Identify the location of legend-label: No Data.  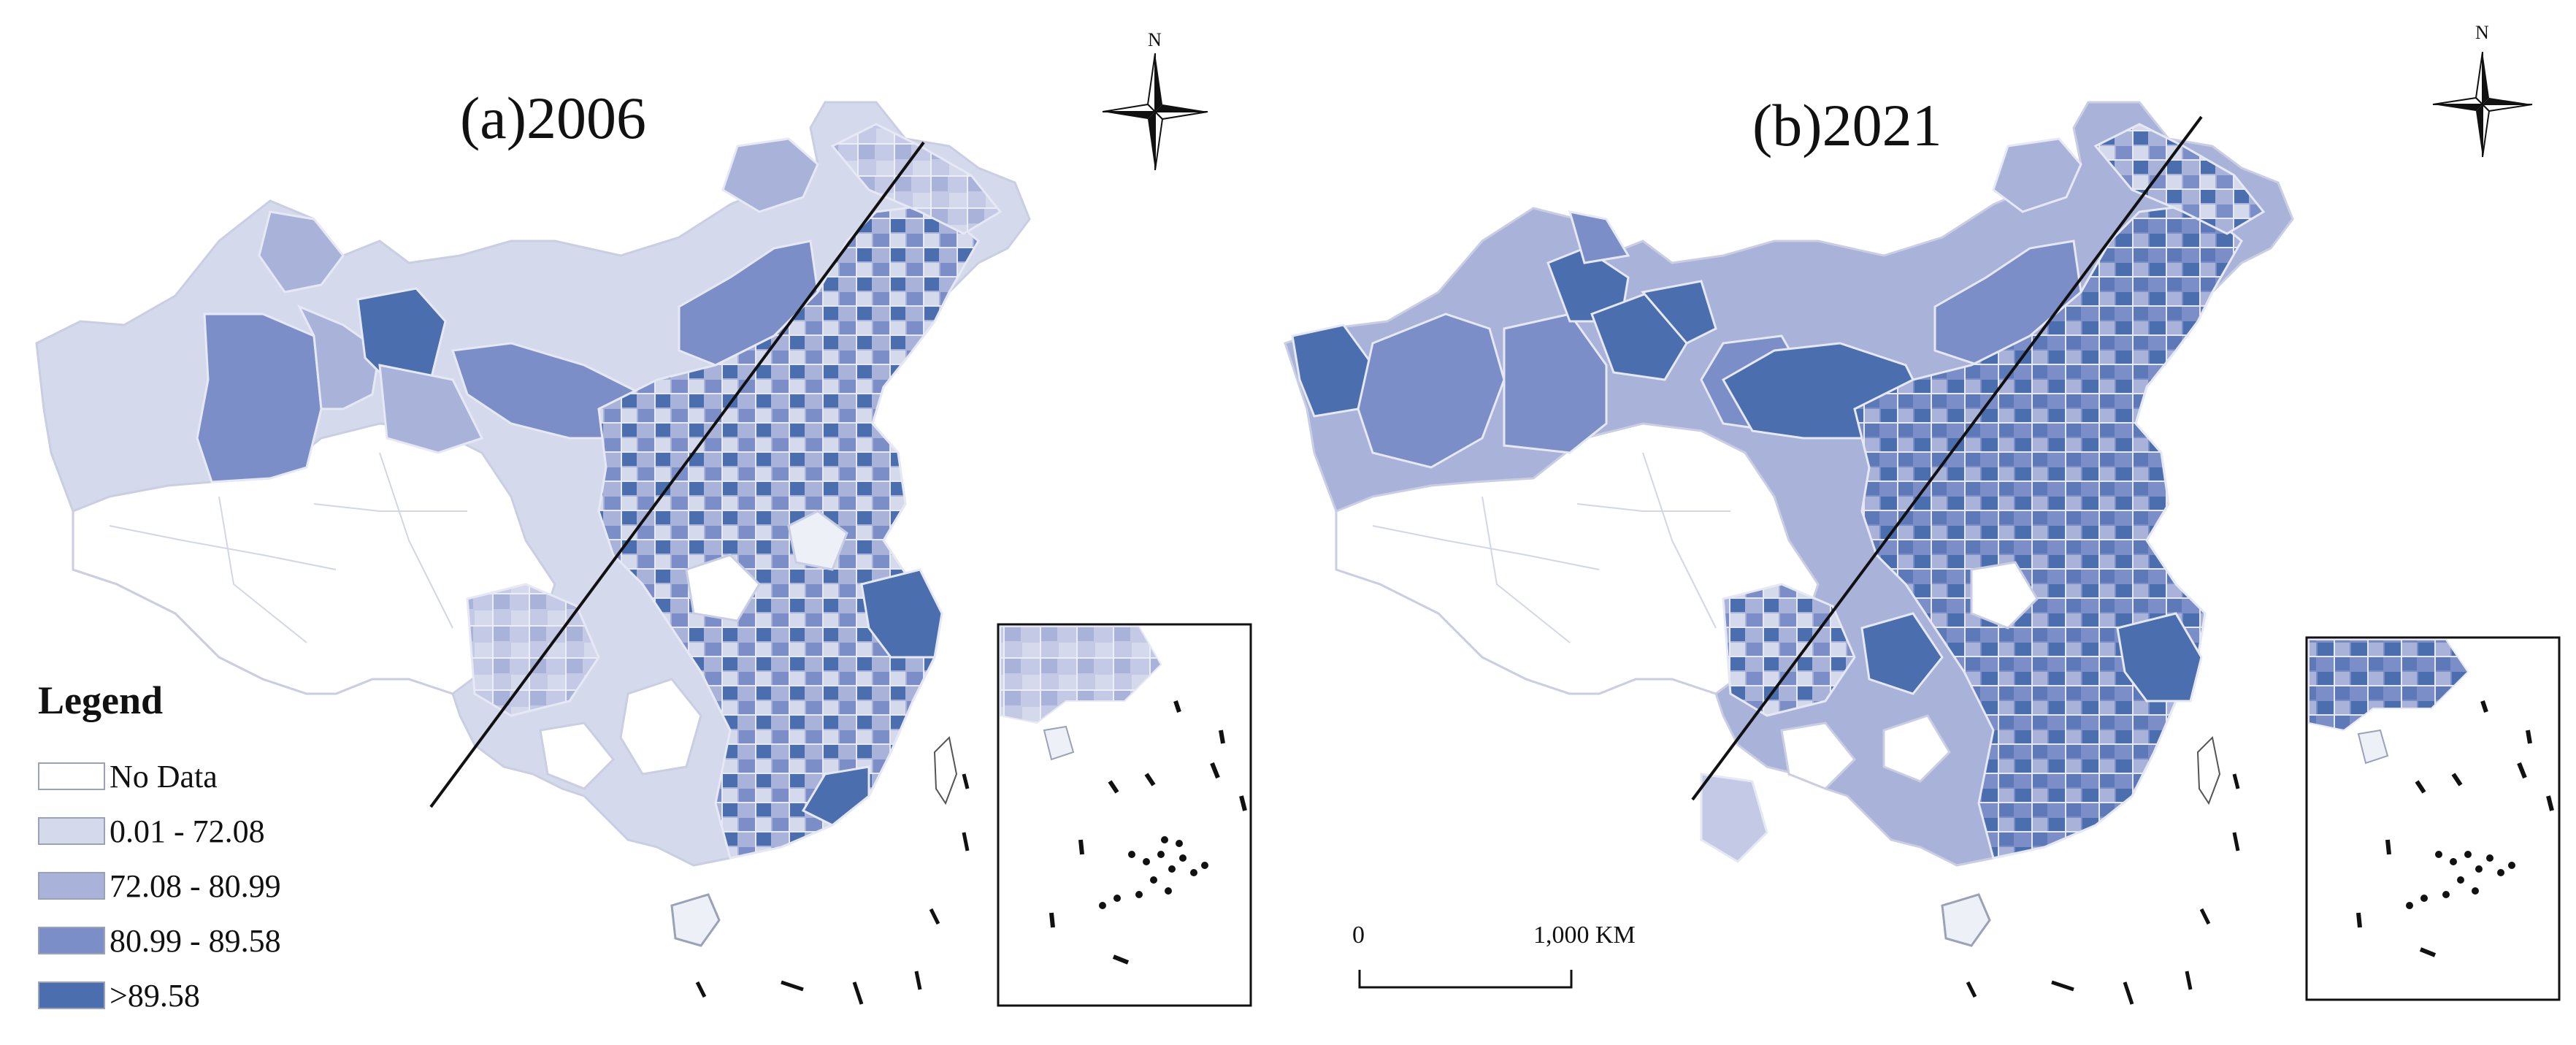
(164, 776).